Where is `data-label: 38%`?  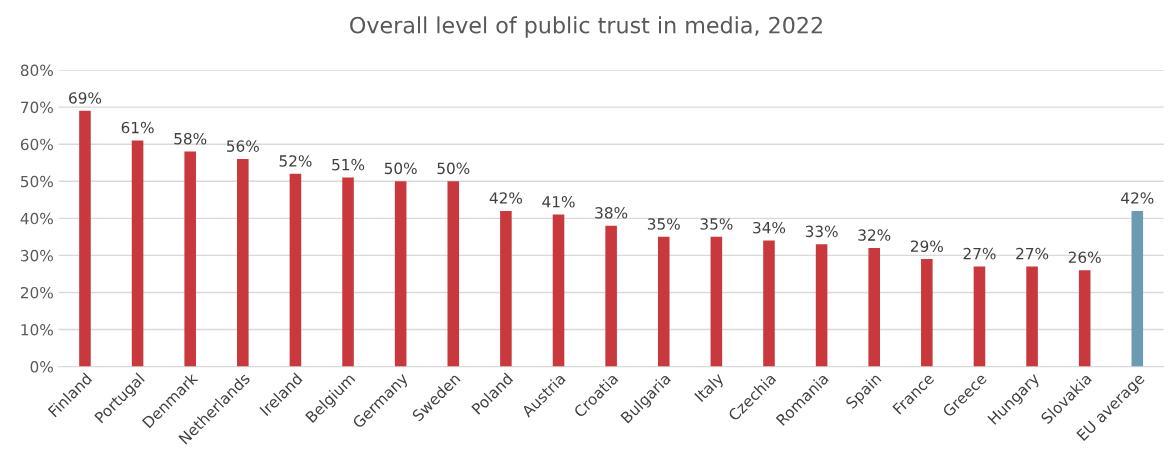 data-label: 38% is located at coordinates (611, 213).